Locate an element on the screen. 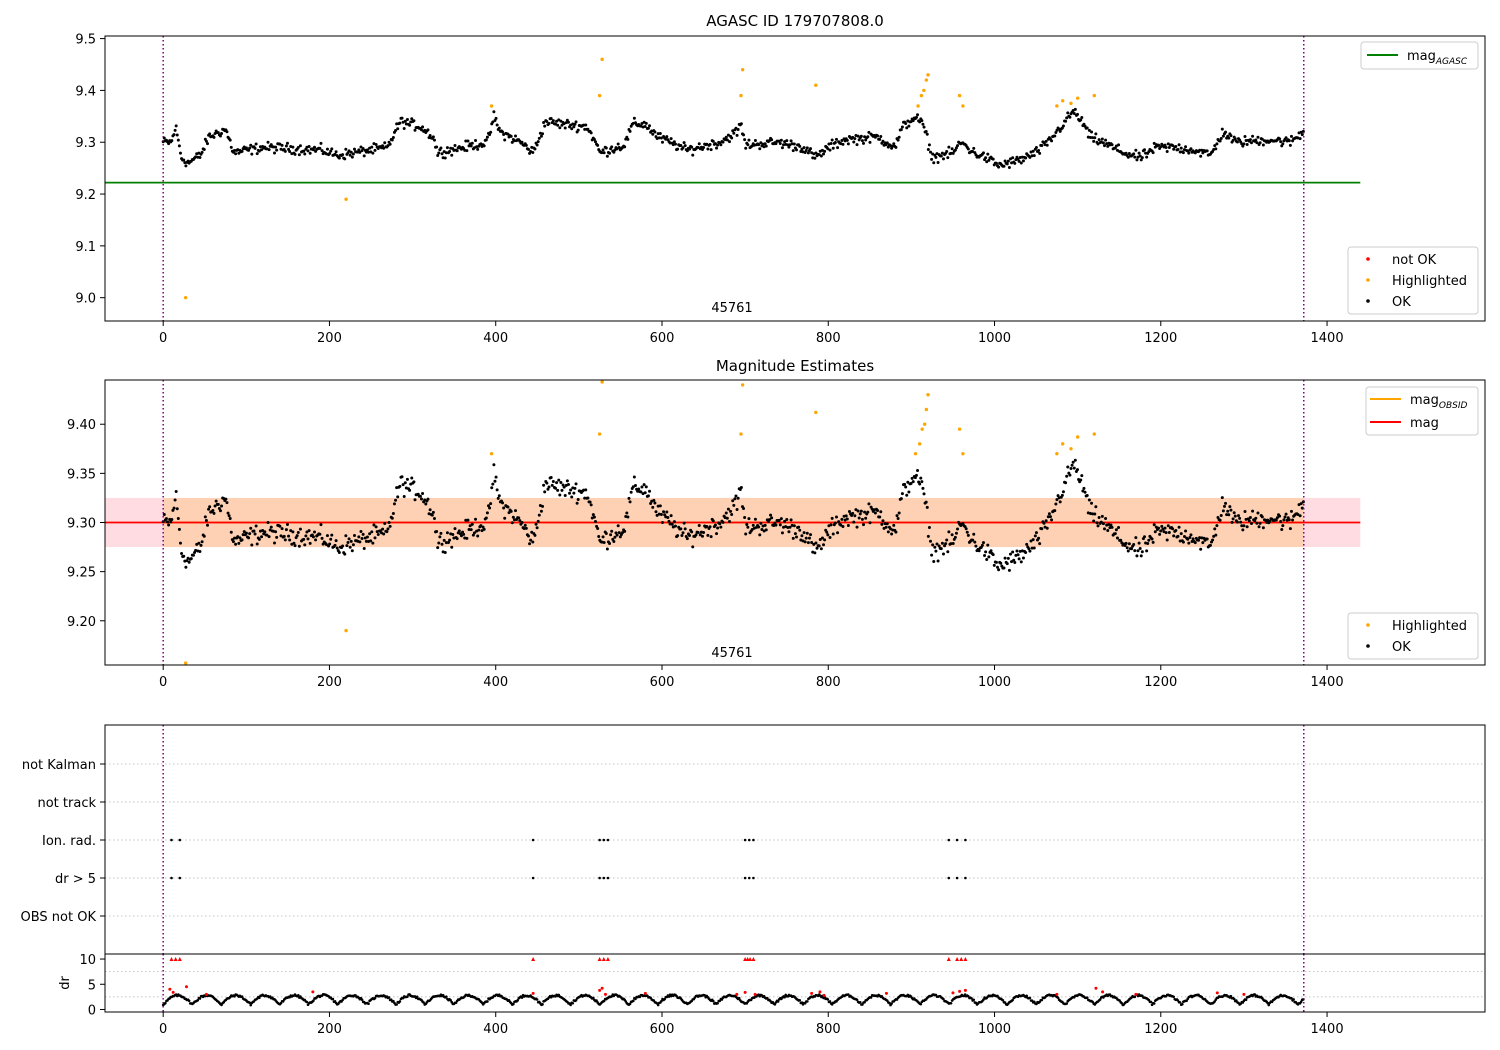 This screenshot has width=1500, height=1050. agasc-legend-highlighted-label: Highlighted is located at coordinates (1429, 281).